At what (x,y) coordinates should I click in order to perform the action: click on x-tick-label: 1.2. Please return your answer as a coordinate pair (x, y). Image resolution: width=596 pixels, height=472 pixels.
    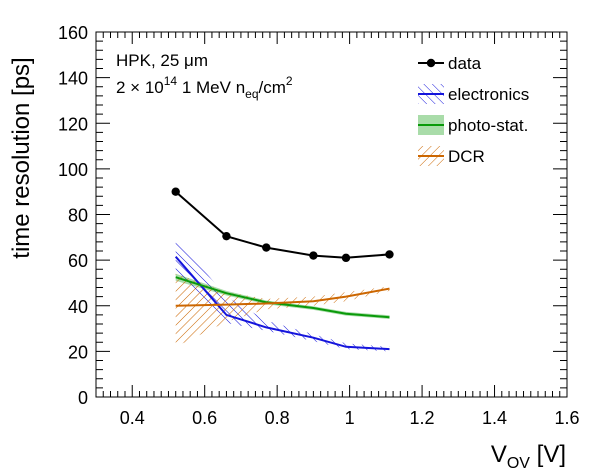
    Looking at the image, I should click on (422, 418).